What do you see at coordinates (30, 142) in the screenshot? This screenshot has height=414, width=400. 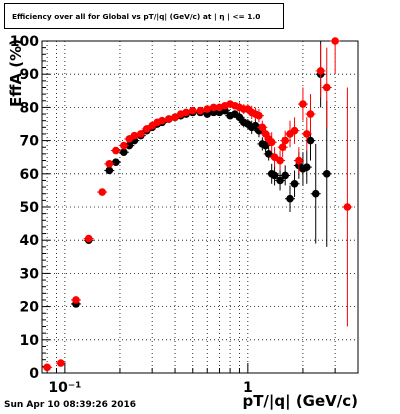 I see `y-tick-label: 70` at bounding box center [30, 142].